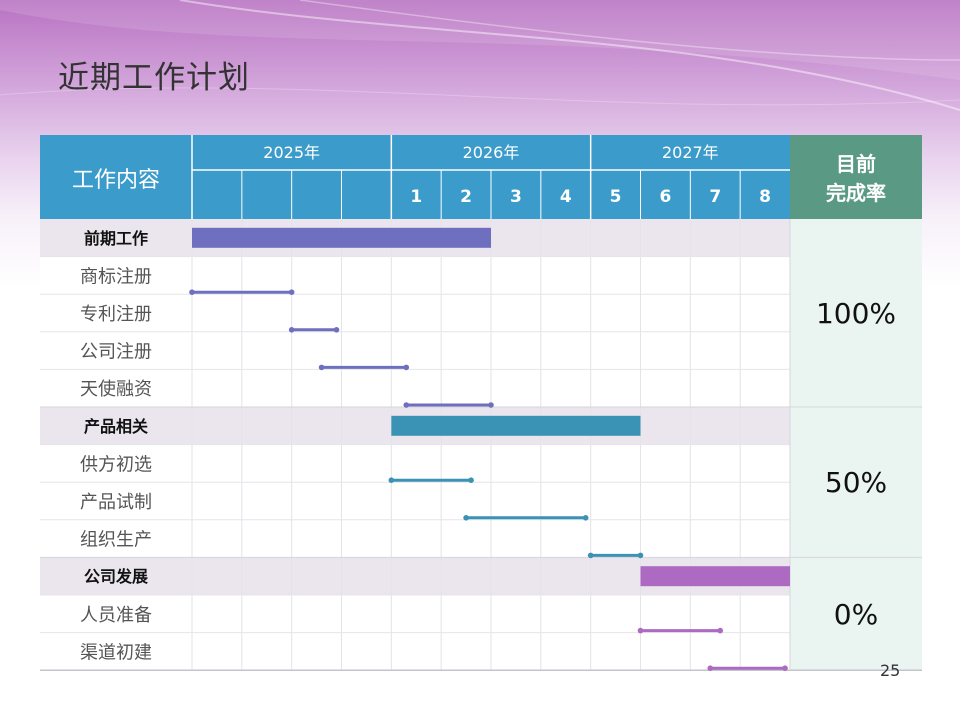  Describe the element at coordinates (856, 313) in the screenshot. I see `completion-value: 100%` at that location.